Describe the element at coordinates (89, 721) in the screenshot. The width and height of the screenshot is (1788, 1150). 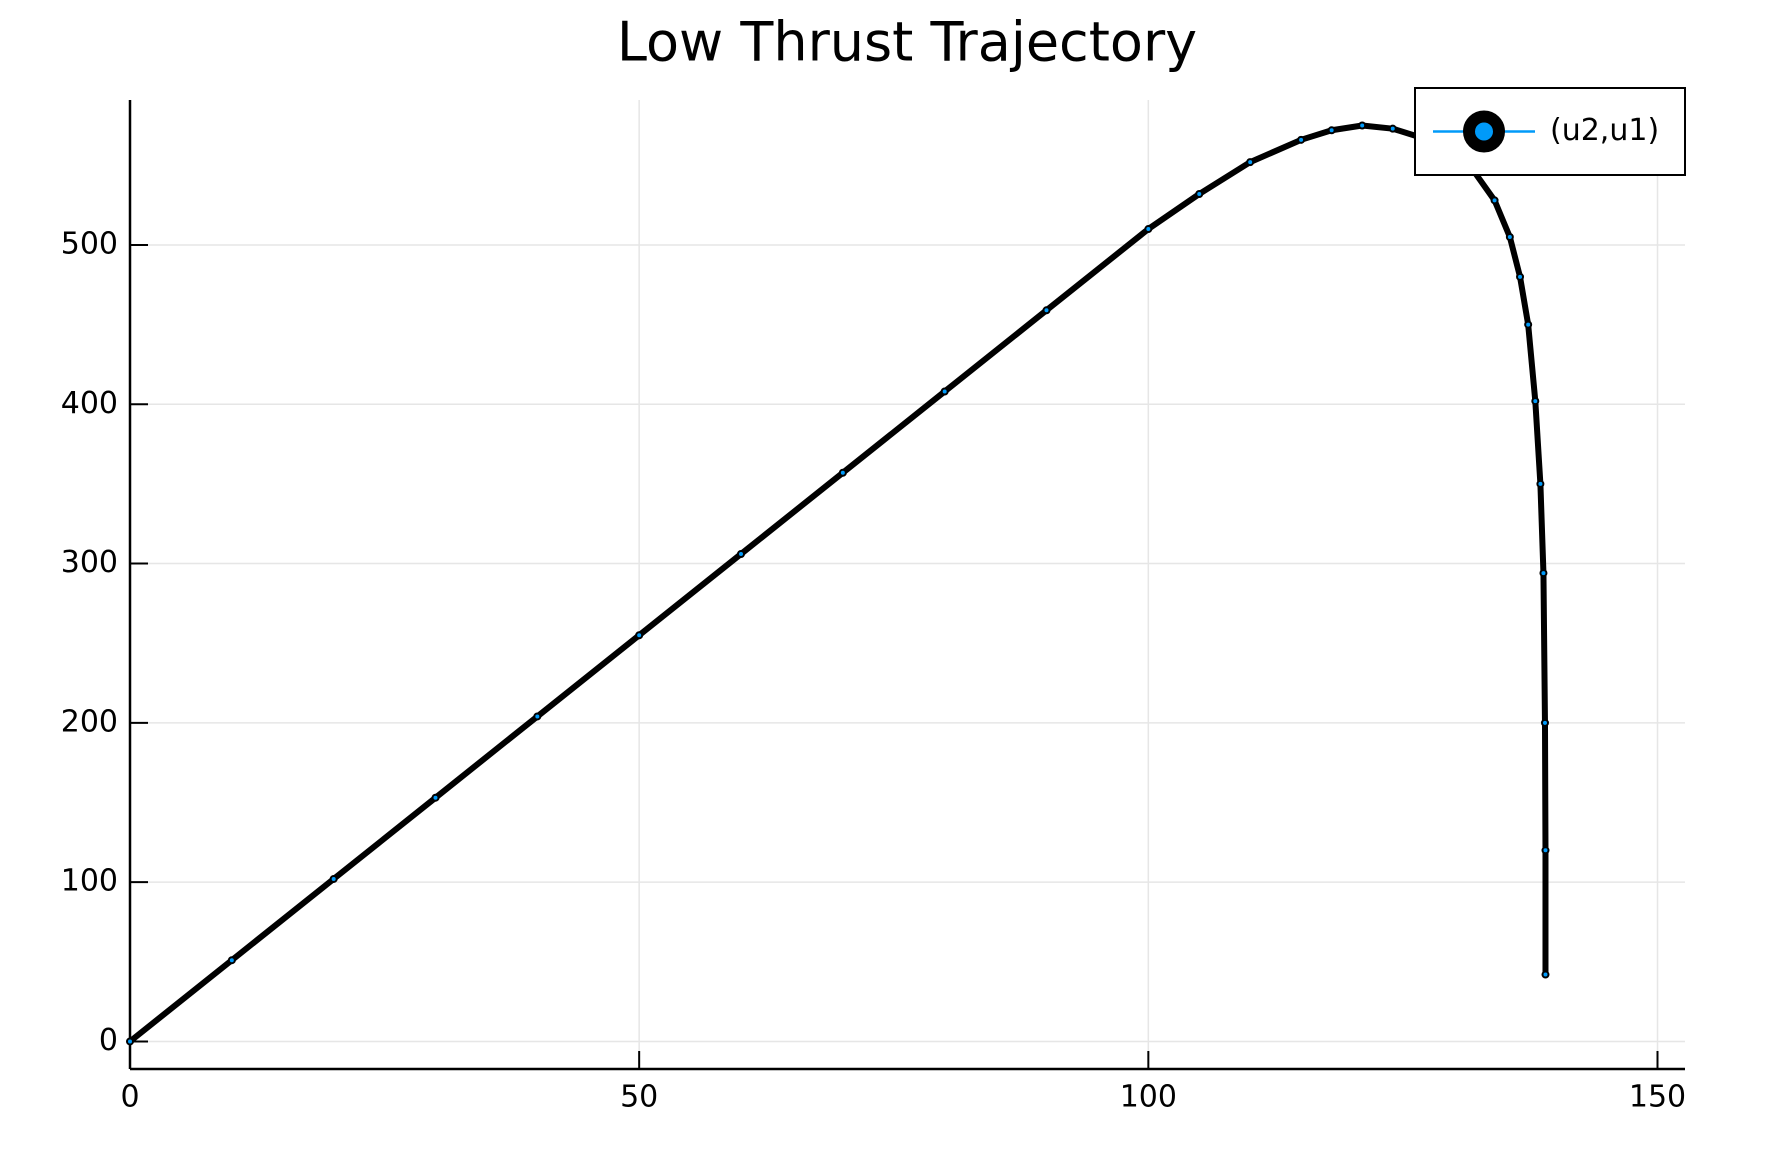
I see `y-tick-label: 200` at that location.